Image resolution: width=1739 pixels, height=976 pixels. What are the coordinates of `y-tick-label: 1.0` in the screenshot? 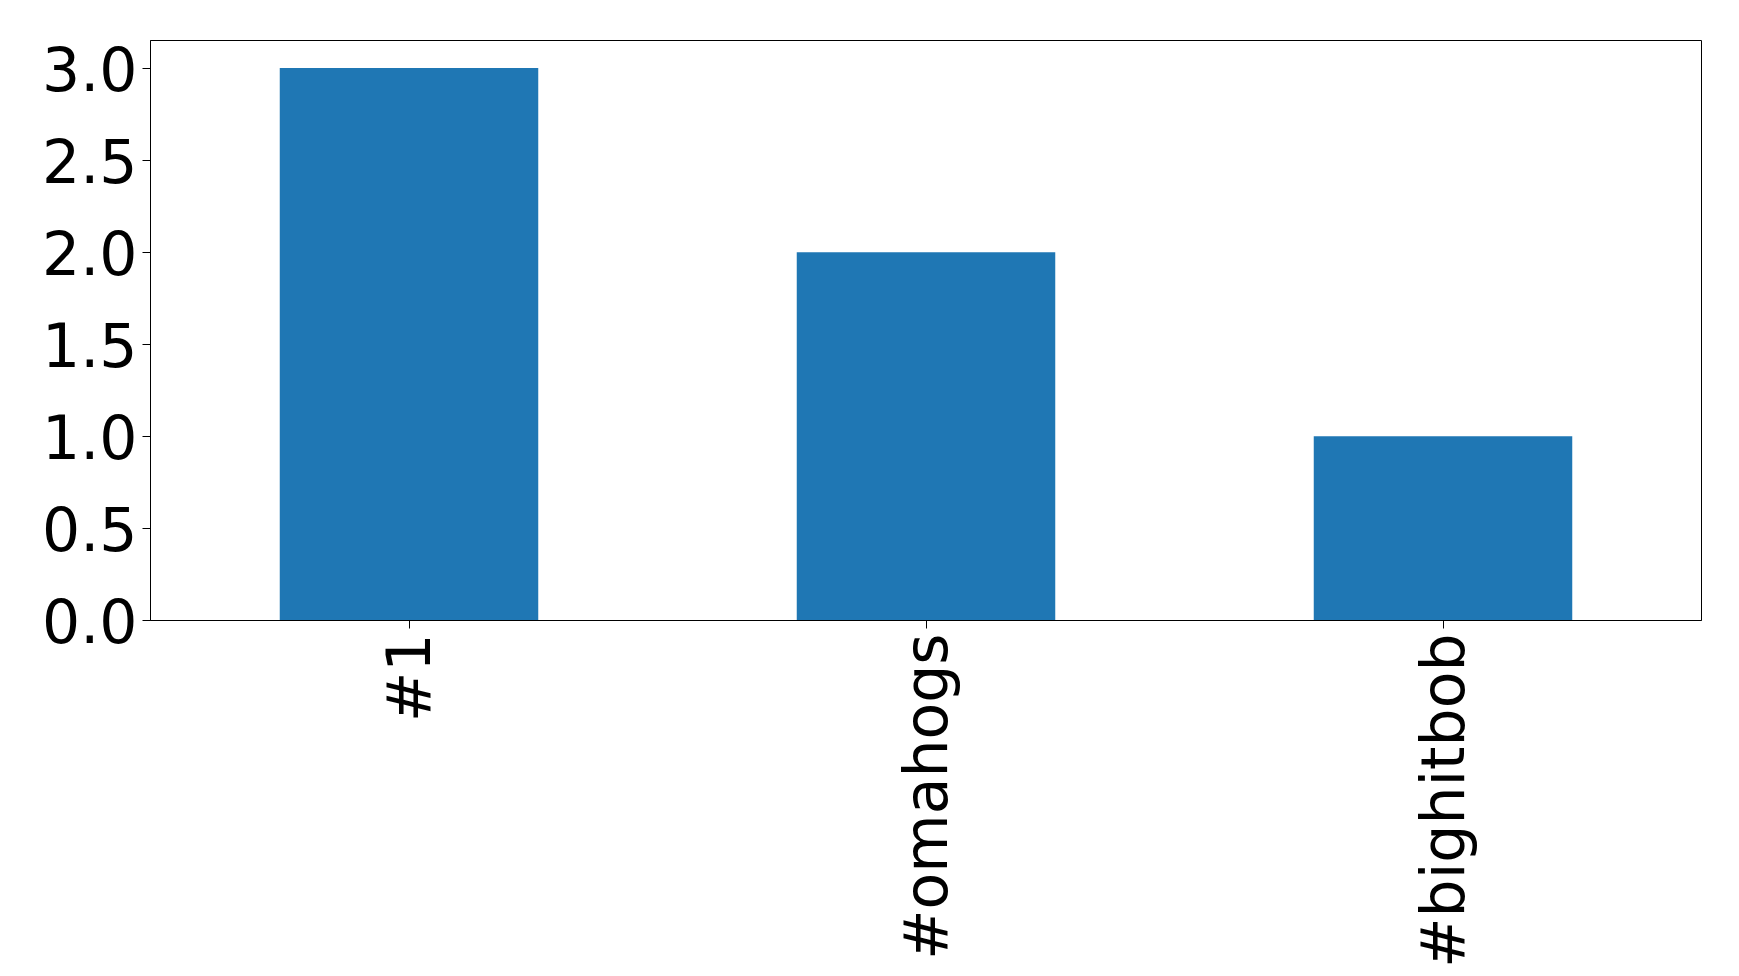 It's located at (90, 437).